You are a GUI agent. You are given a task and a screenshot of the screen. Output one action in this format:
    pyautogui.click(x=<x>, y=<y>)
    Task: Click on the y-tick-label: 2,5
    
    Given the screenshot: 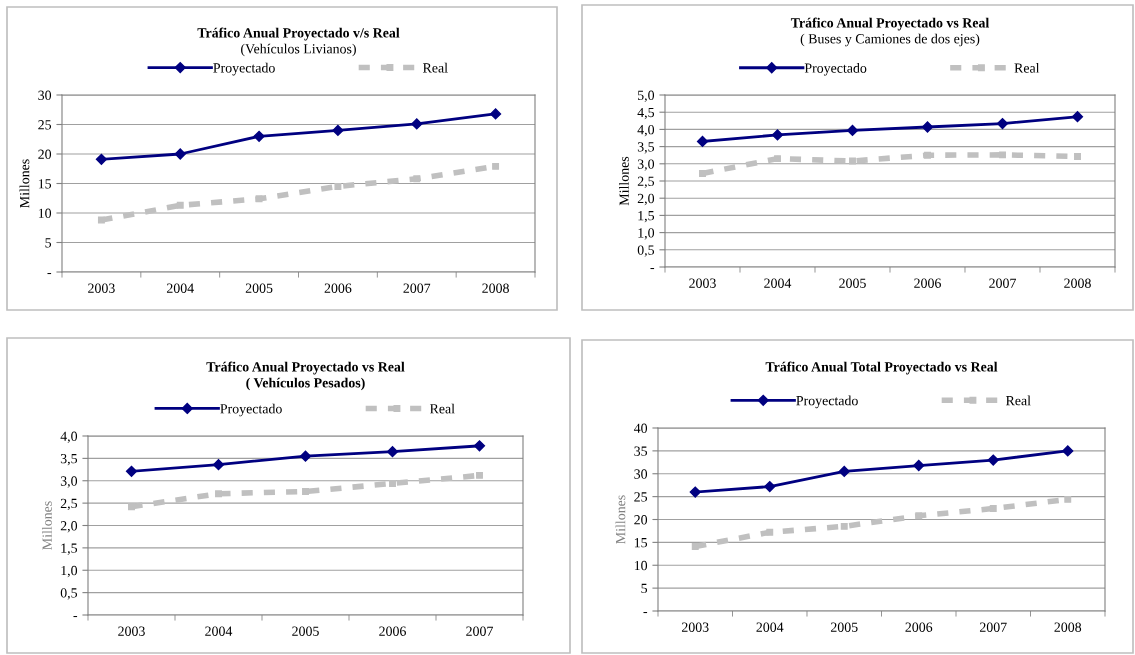 What is the action you would take?
    pyautogui.click(x=646, y=182)
    